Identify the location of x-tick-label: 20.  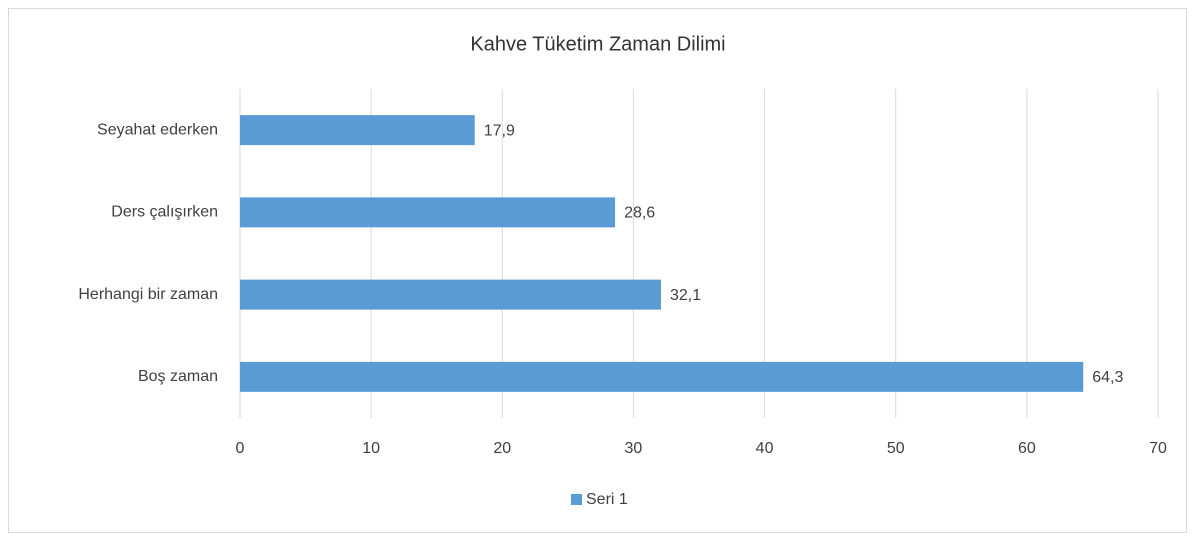
(502, 448).